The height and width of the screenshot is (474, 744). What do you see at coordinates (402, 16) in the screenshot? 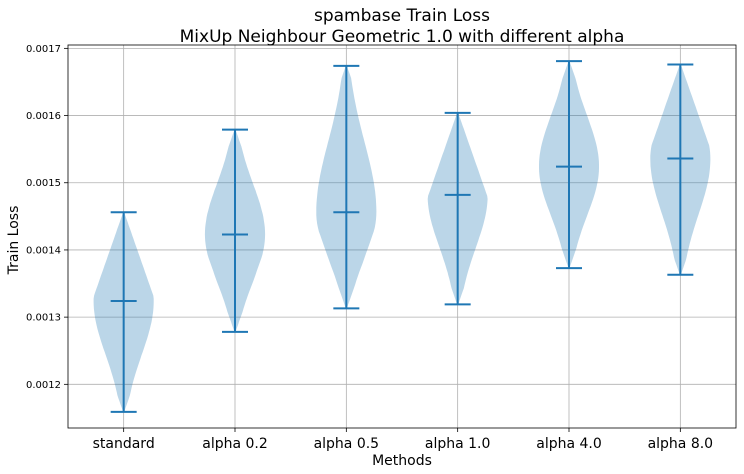
I see `chart-title: spambase Train Loss` at bounding box center [402, 16].